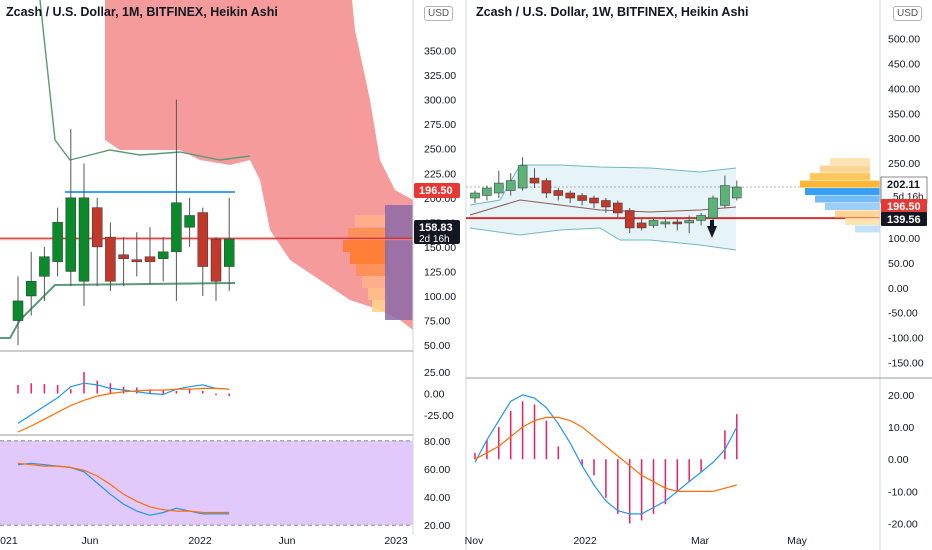  What do you see at coordinates (904, 219) in the screenshot?
I see `right-level2-label-bg` at bounding box center [904, 219].